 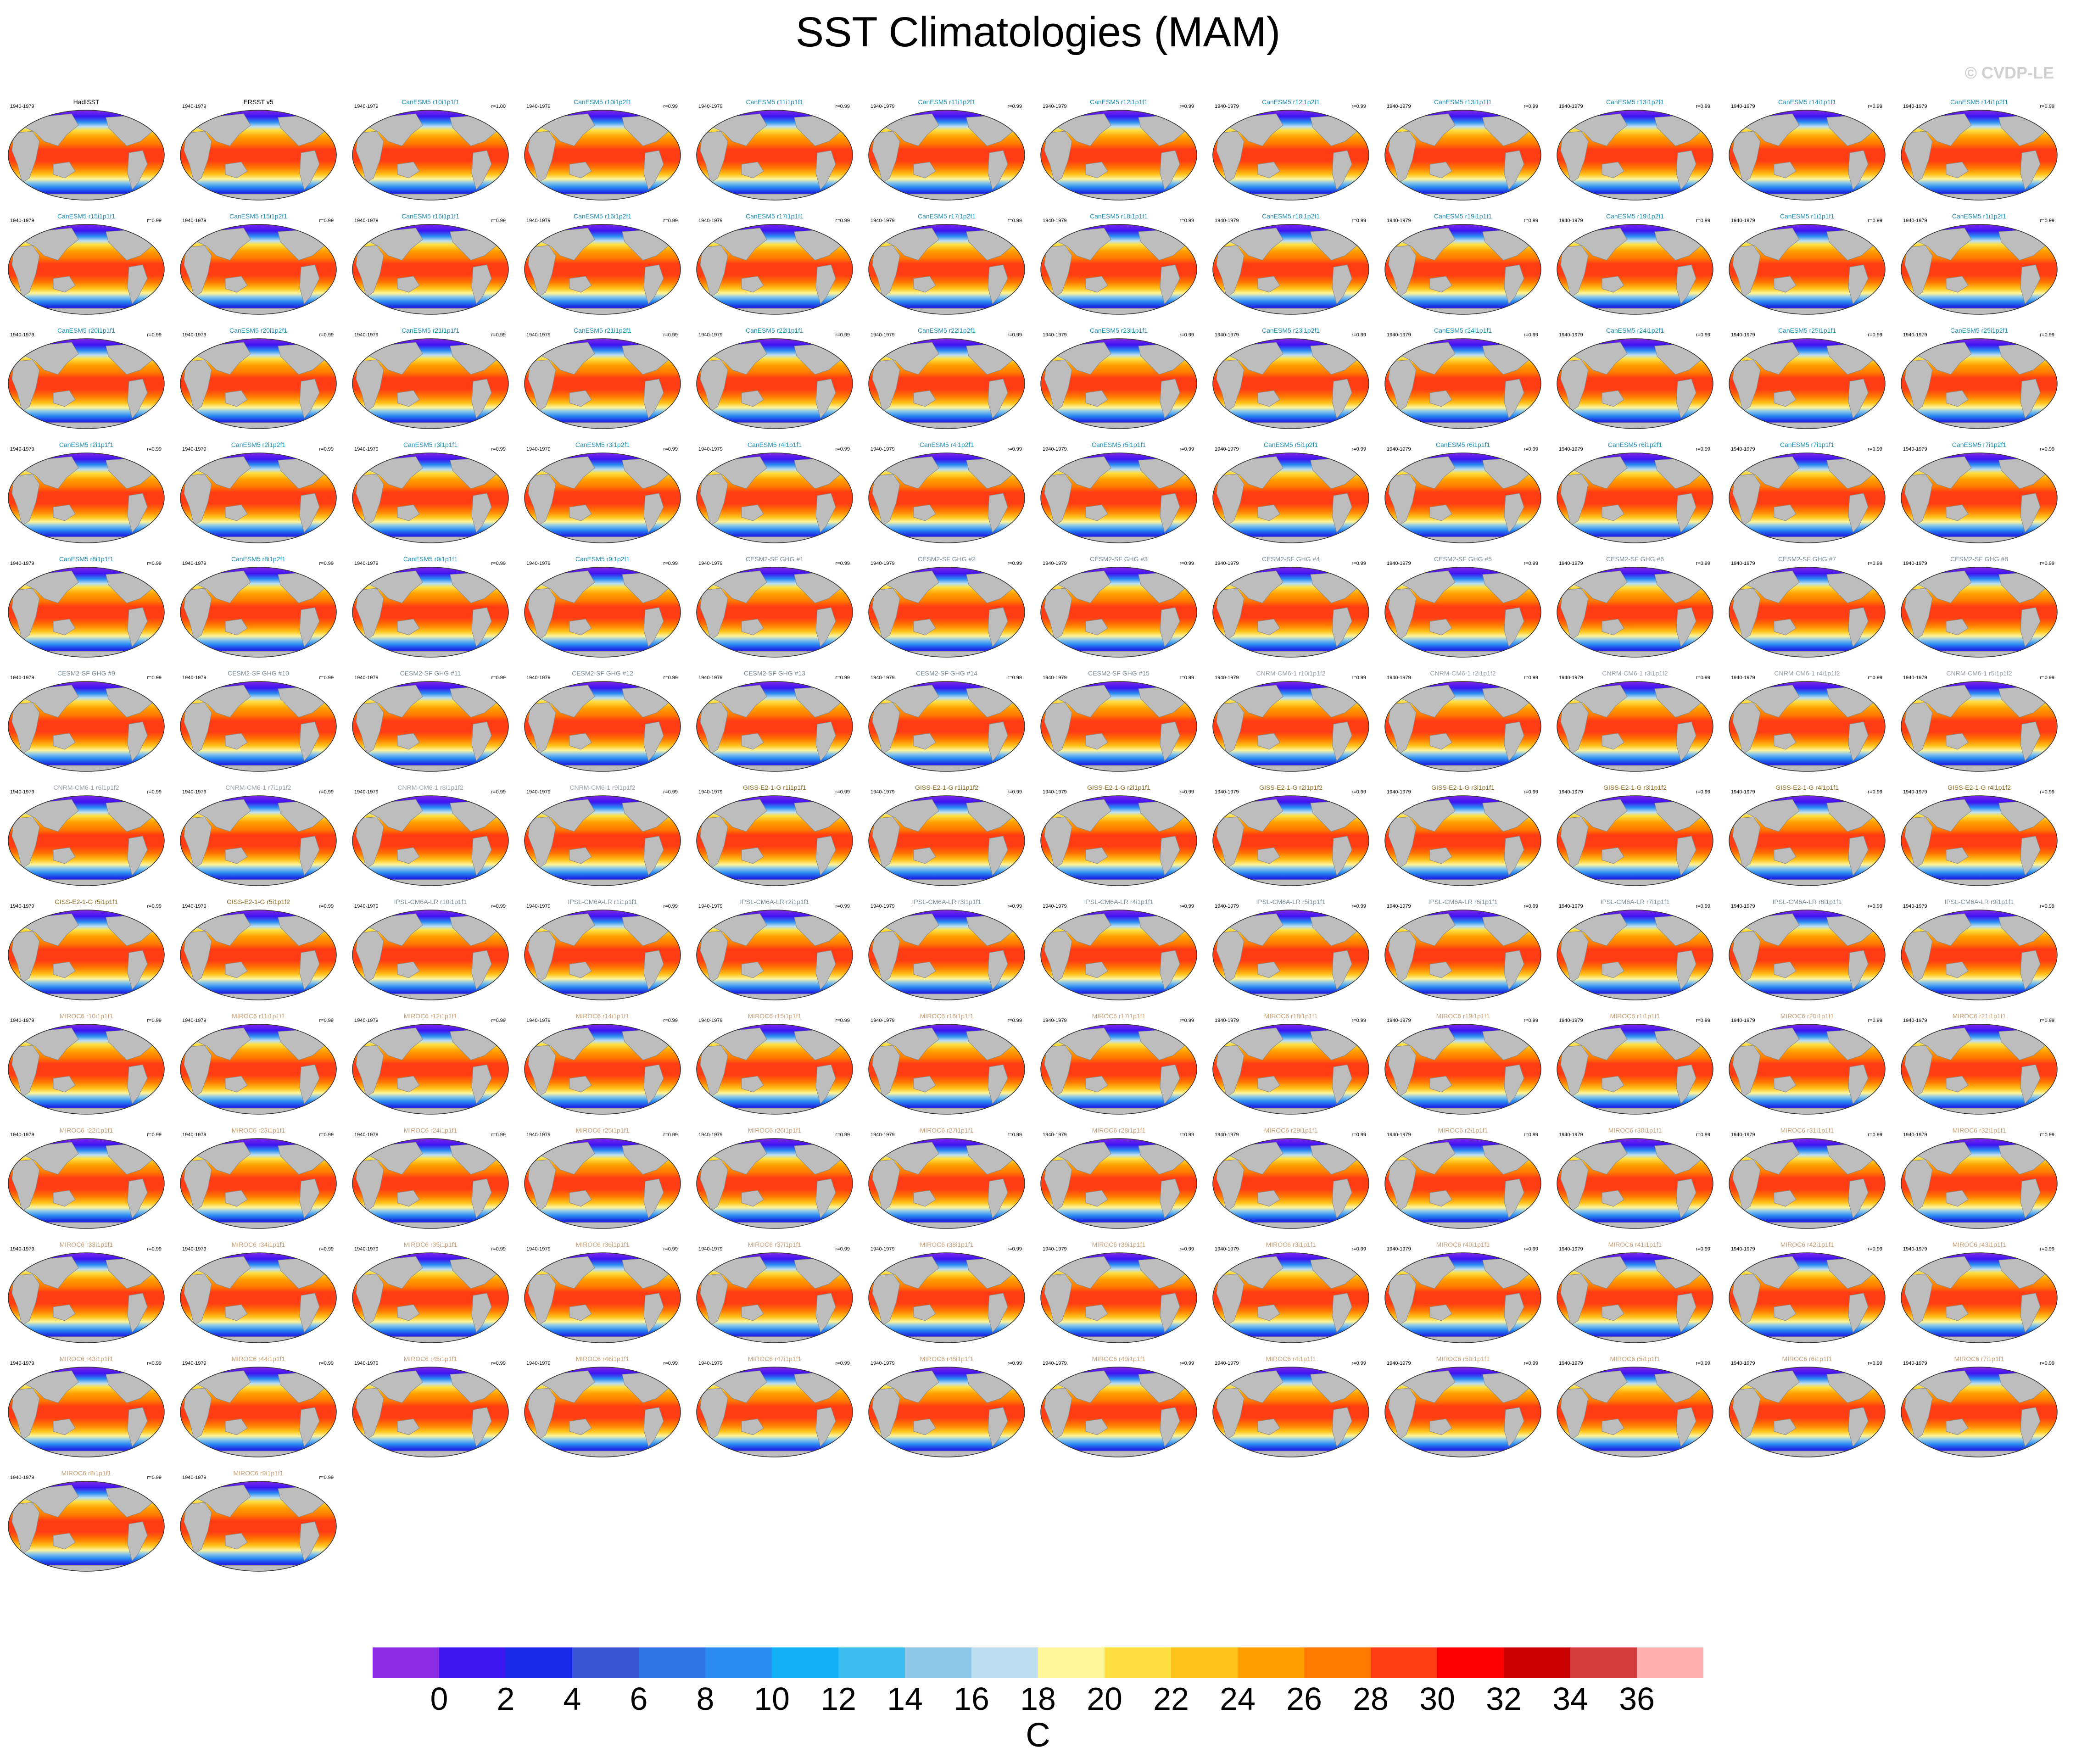 I want to click on map-panel: 1940-1979 ERSST v5, so click(x=258, y=151).